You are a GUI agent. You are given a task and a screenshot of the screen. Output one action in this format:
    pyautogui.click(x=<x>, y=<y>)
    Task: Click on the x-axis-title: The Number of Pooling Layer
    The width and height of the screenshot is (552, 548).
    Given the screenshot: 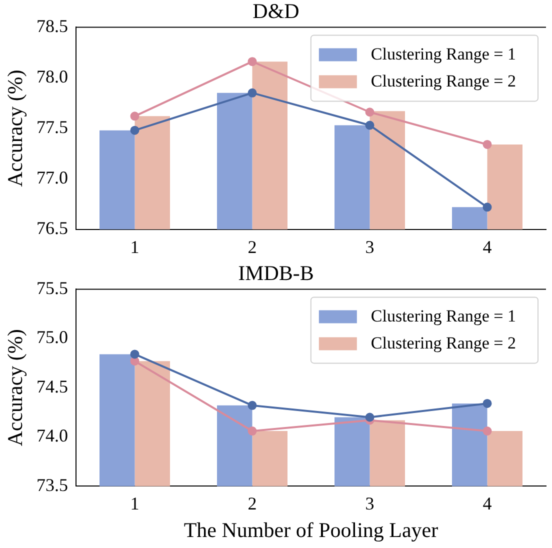 What is the action you would take?
    pyautogui.click(x=311, y=530)
    